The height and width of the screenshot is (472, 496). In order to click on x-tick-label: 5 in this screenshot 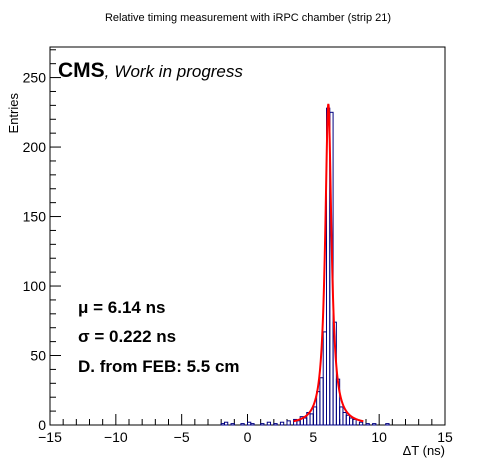, I will do `click(313, 437)`.